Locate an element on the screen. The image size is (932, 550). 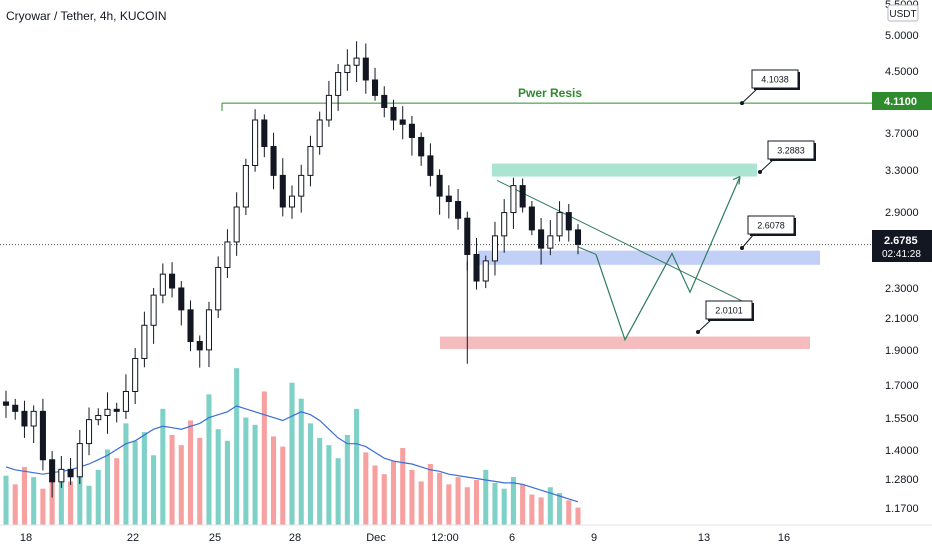
callout-text: 4.1038 is located at coordinates (775, 80).